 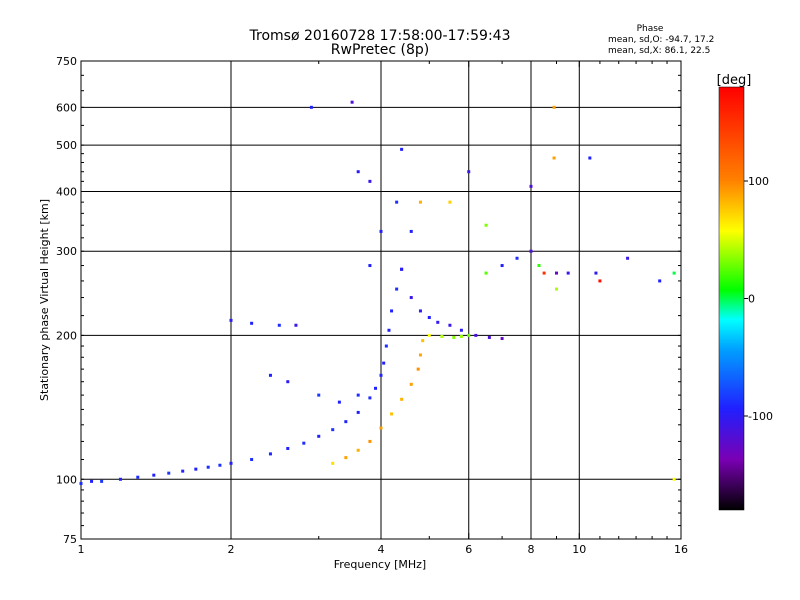 What do you see at coordinates (579, 549) in the screenshot?
I see `x-tick-label: 10` at bounding box center [579, 549].